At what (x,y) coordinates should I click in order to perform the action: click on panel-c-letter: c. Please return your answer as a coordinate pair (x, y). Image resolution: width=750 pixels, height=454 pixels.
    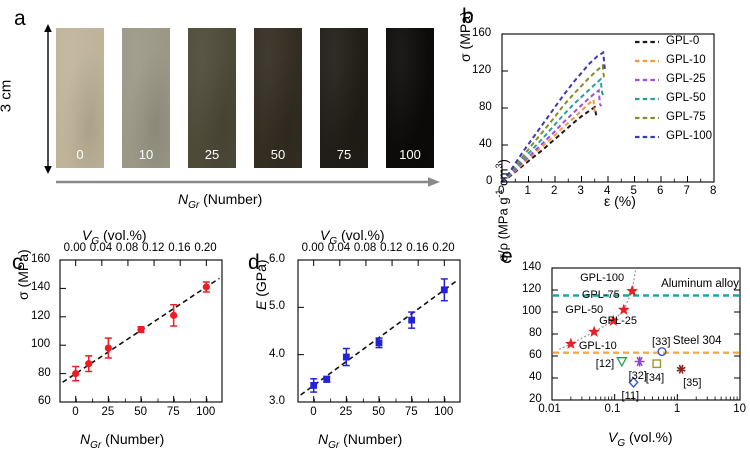
    Looking at the image, I should click on (17, 262).